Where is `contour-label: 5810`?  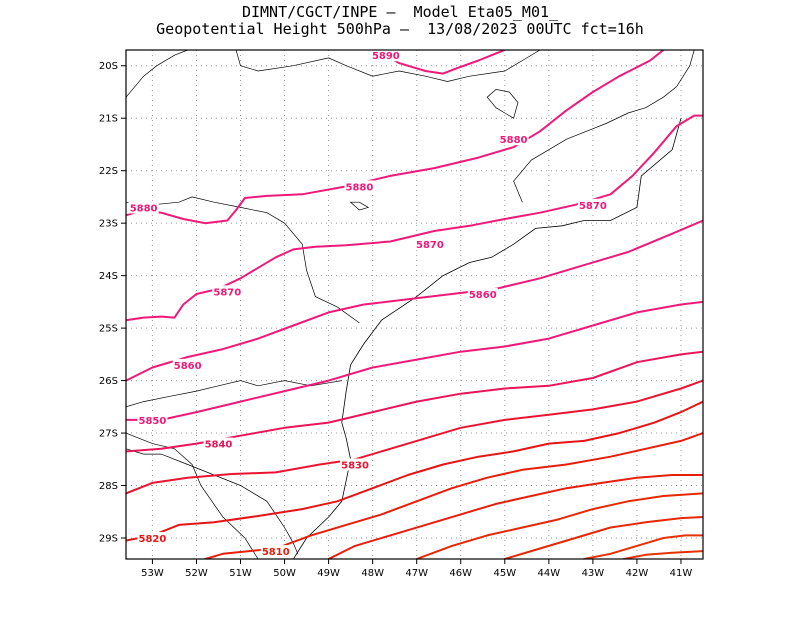 contour-label: 5810 is located at coordinates (276, 552).